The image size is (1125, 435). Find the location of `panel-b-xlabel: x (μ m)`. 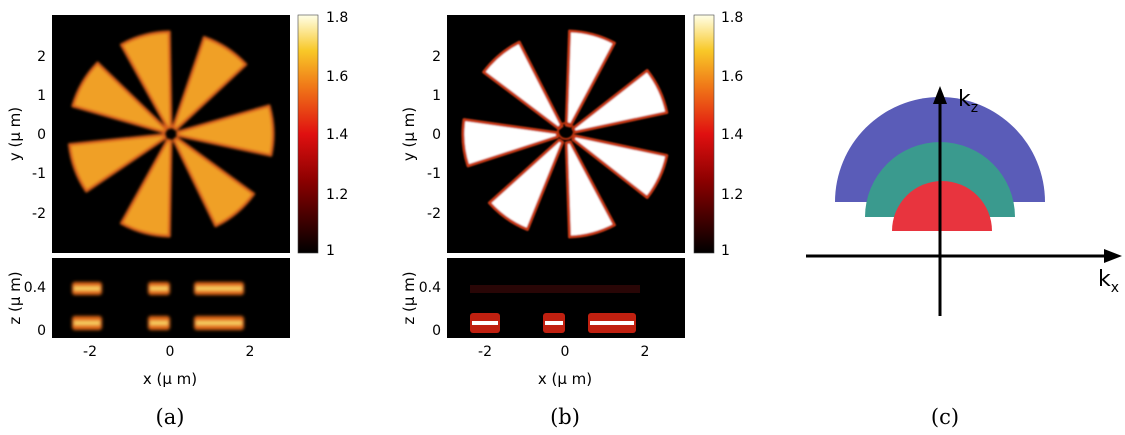

panel-b-xlabel: x (μ m) is located at coordinates (565, 379).